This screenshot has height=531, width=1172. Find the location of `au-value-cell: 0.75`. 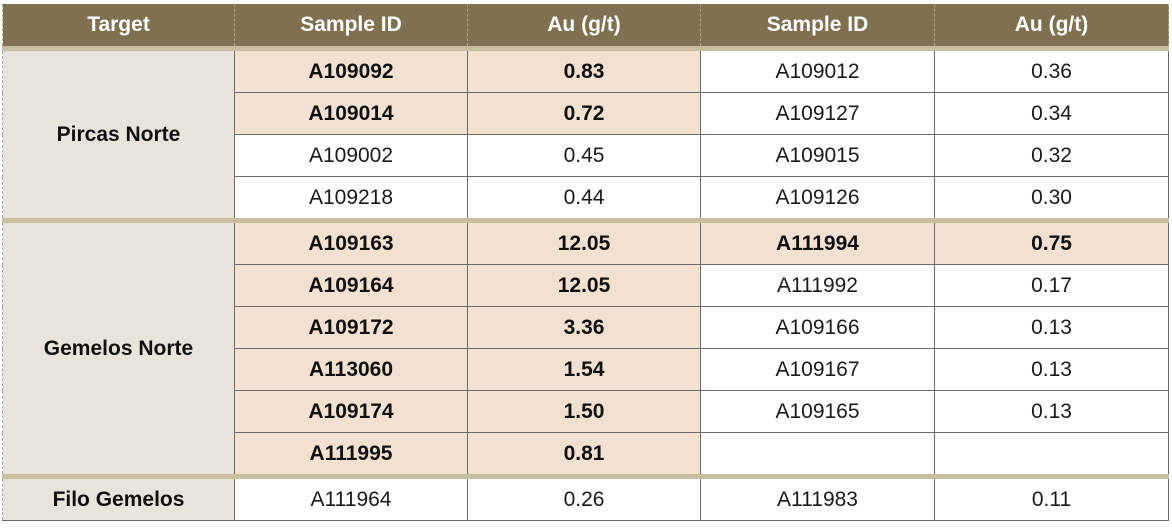

au-value-cell: 0.75 is located at coordinates (1051, 241).